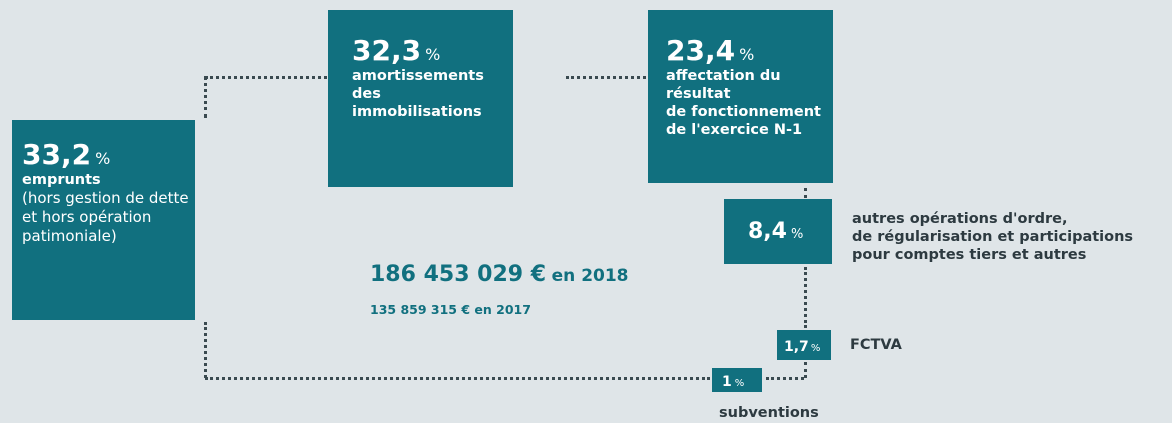  Describe the element at coordinates (769, 413) in the screenshot. I see `label: subventions` at that location.